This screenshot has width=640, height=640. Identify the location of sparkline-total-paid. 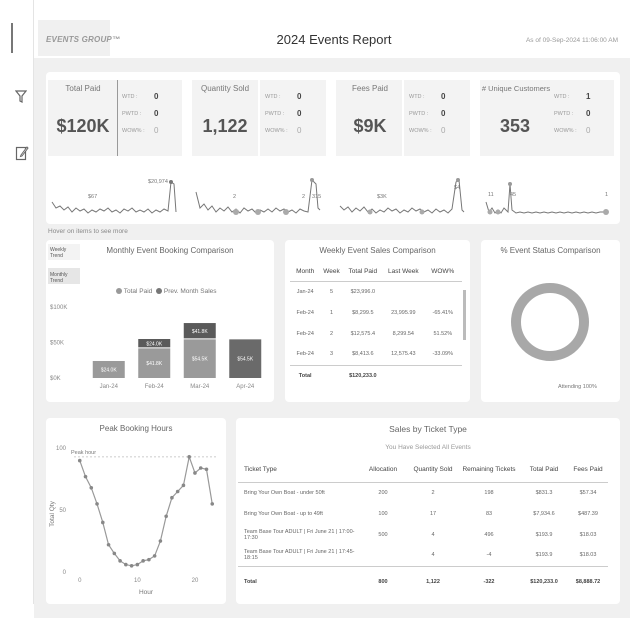
(115, 195).